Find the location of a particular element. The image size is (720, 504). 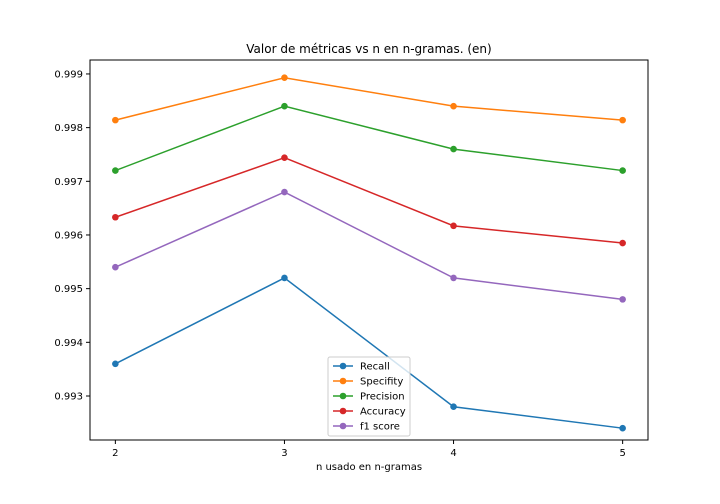

legend-label-precision: Precision is located at coordinates (382, 397).